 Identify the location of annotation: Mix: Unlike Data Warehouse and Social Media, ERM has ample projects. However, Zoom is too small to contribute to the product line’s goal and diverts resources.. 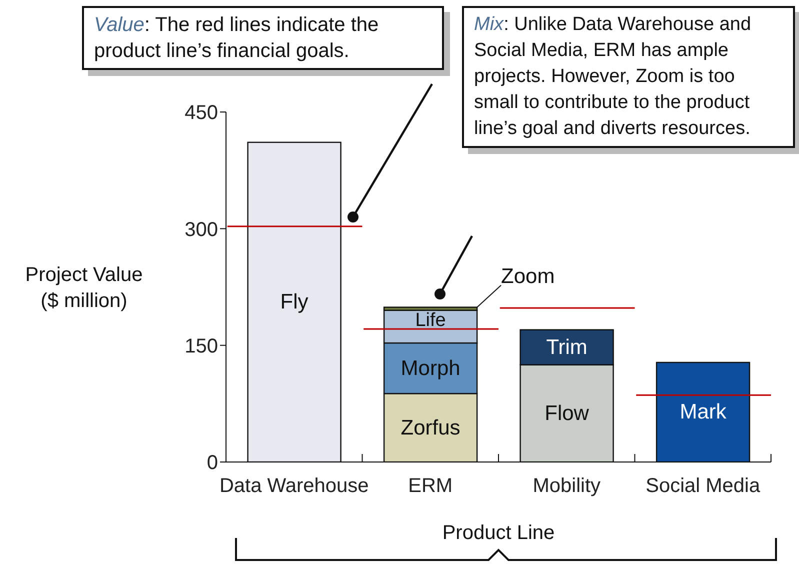
(613, 76).